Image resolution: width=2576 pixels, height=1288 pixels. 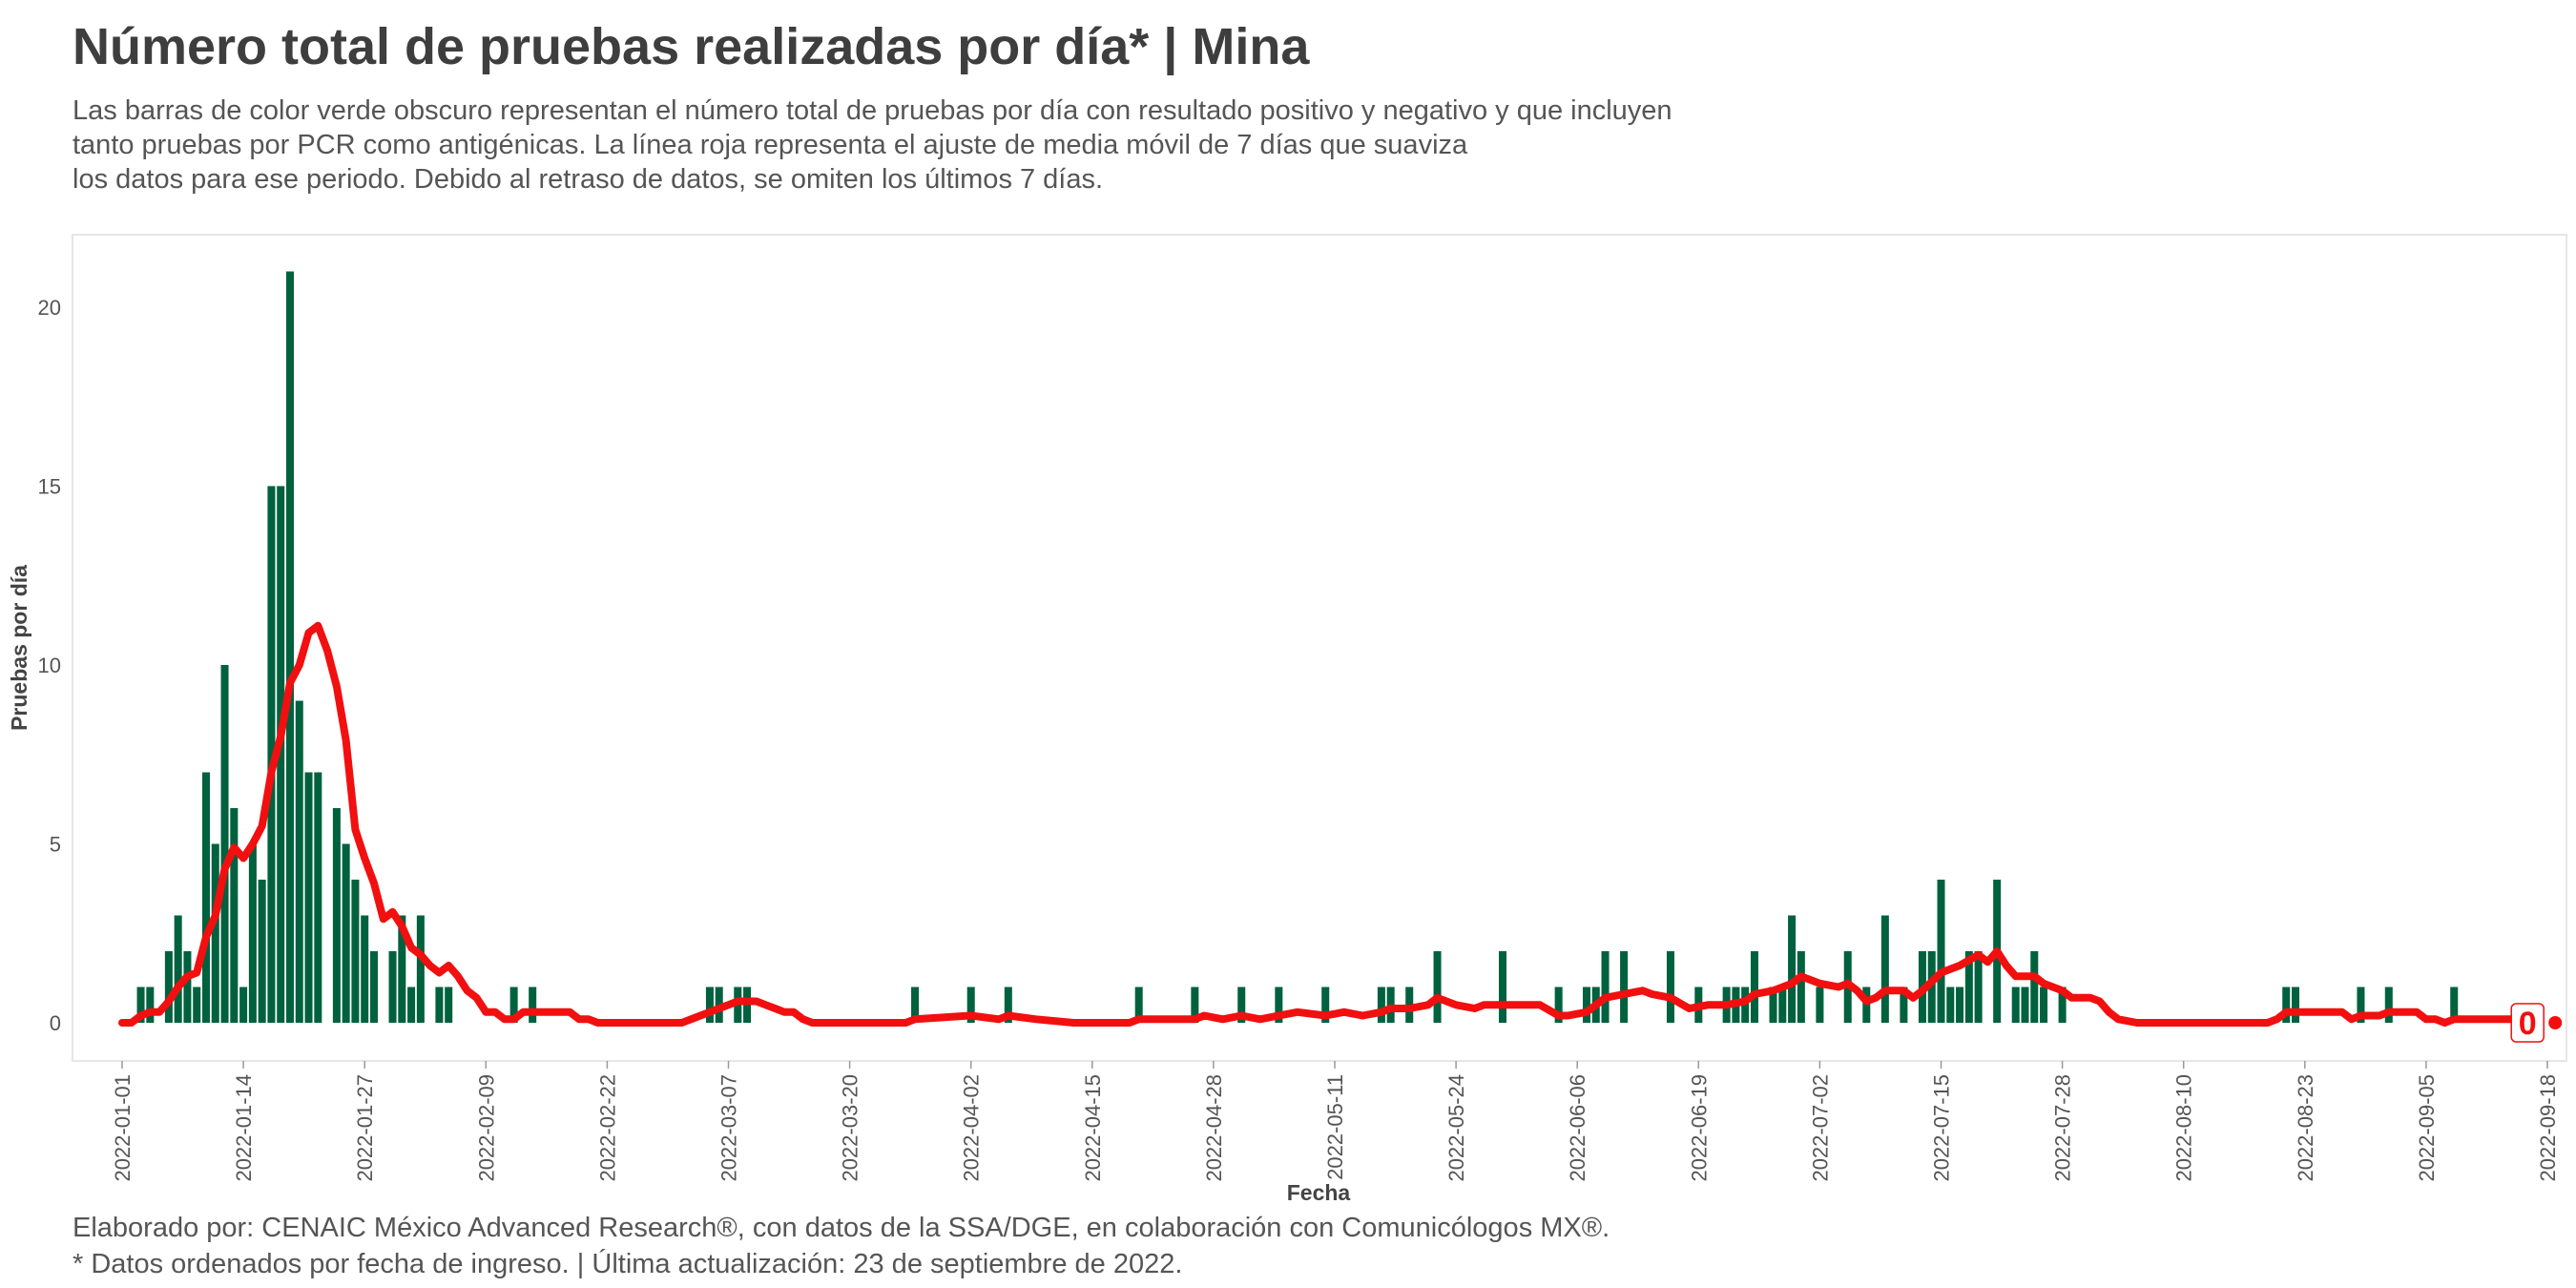 What do you see at coordinates (55, 845) in the screenshot?
I see `y-tick-label: 5` at bounding box center [55, 845].